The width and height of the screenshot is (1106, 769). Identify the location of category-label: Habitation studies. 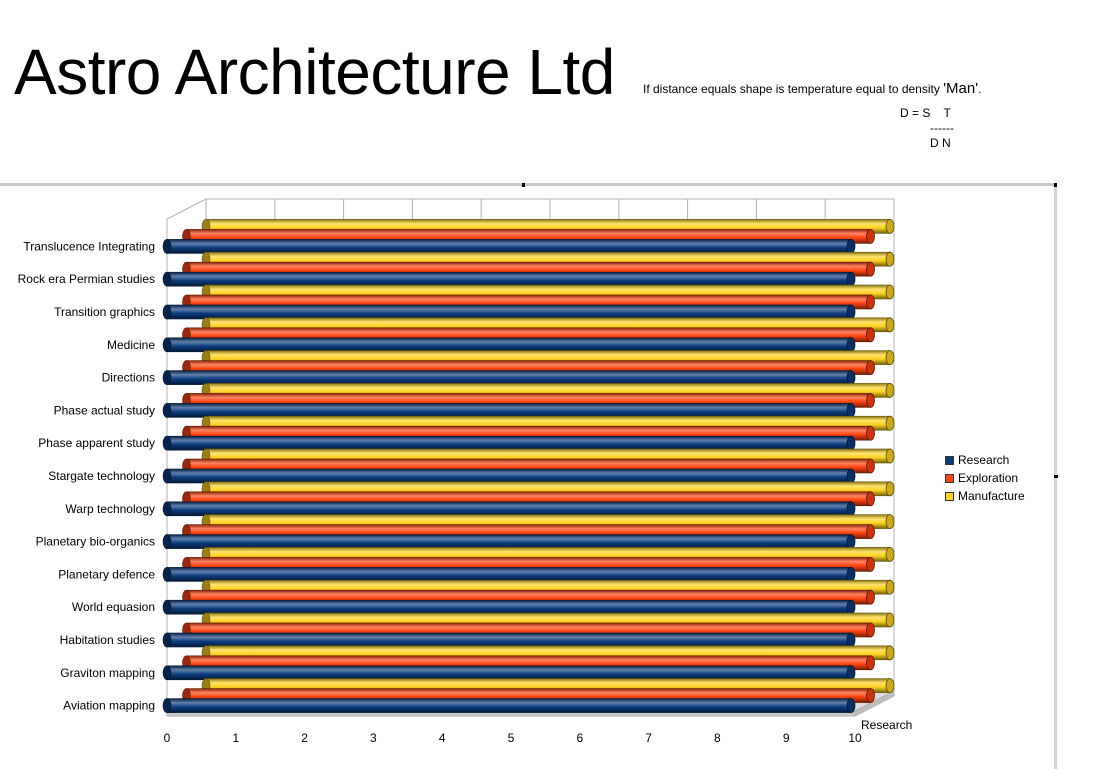
(107, 640).